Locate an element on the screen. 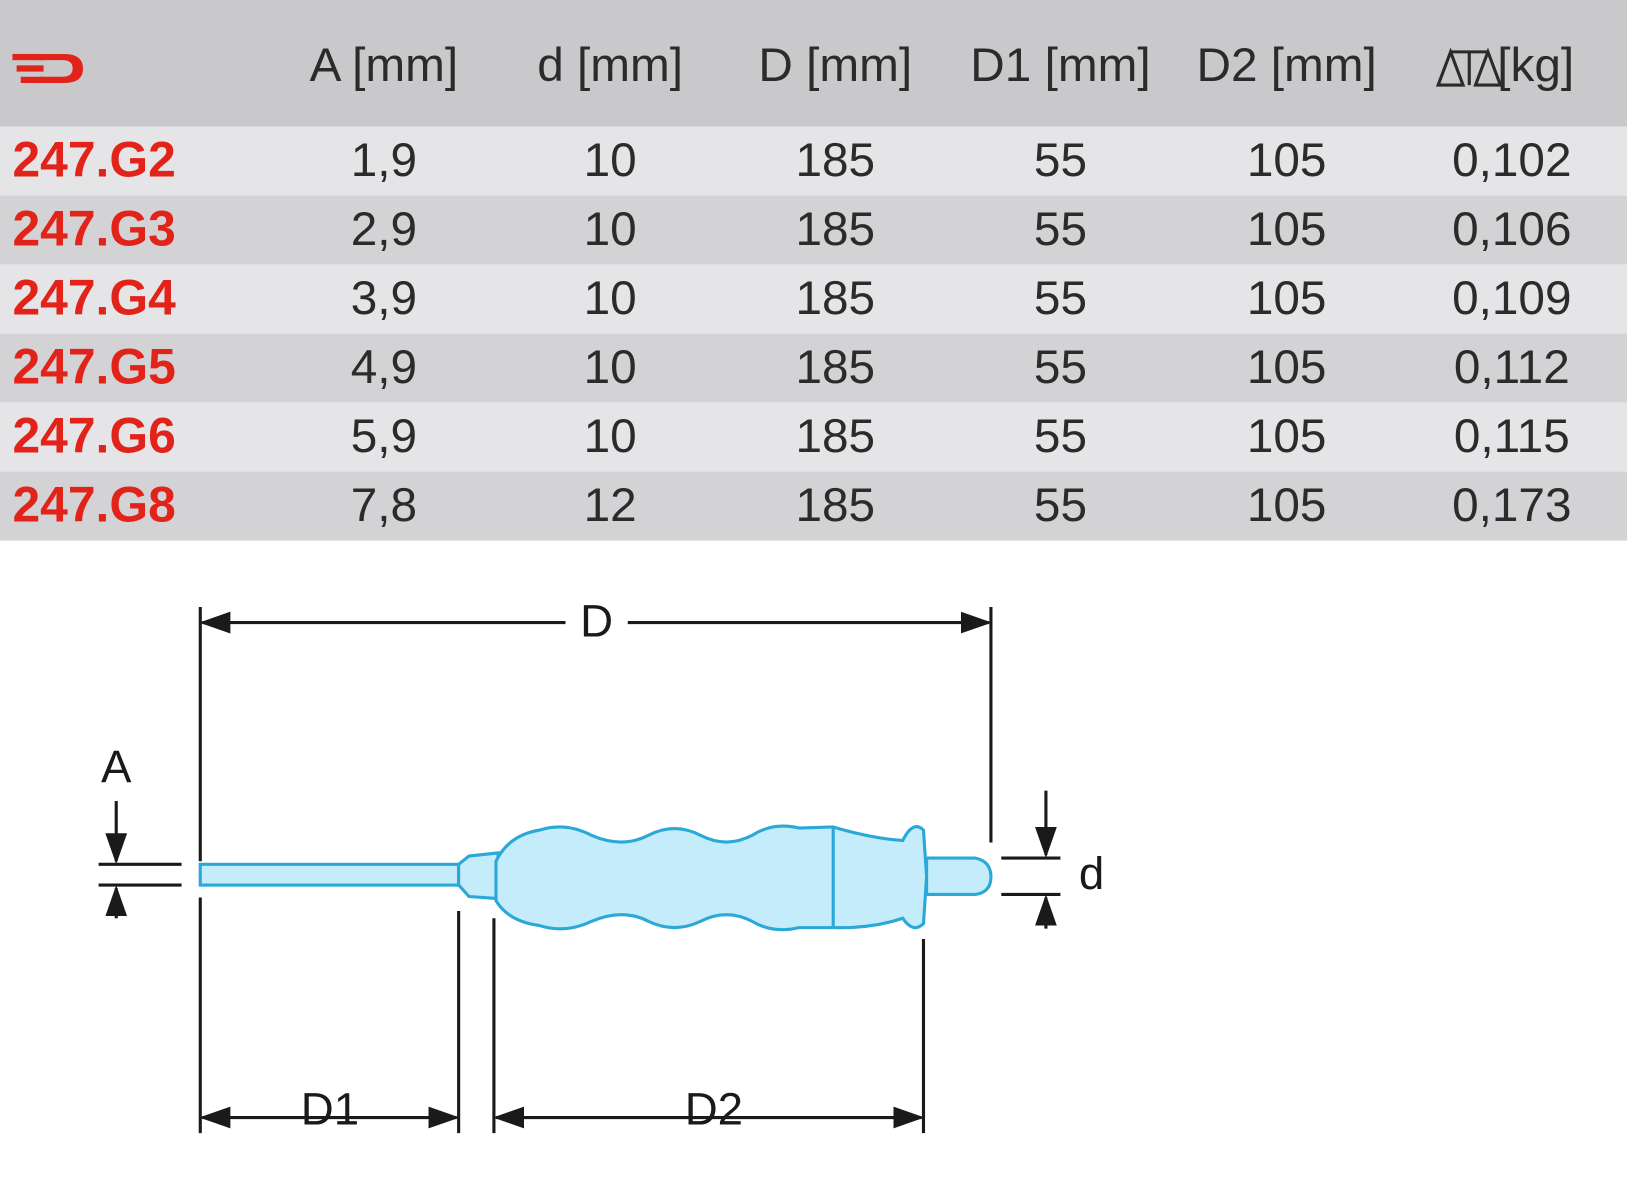 The width and height of the screenshot is (1627, 1200). table-cell: 5,9 is located at coordinates (384, 436).